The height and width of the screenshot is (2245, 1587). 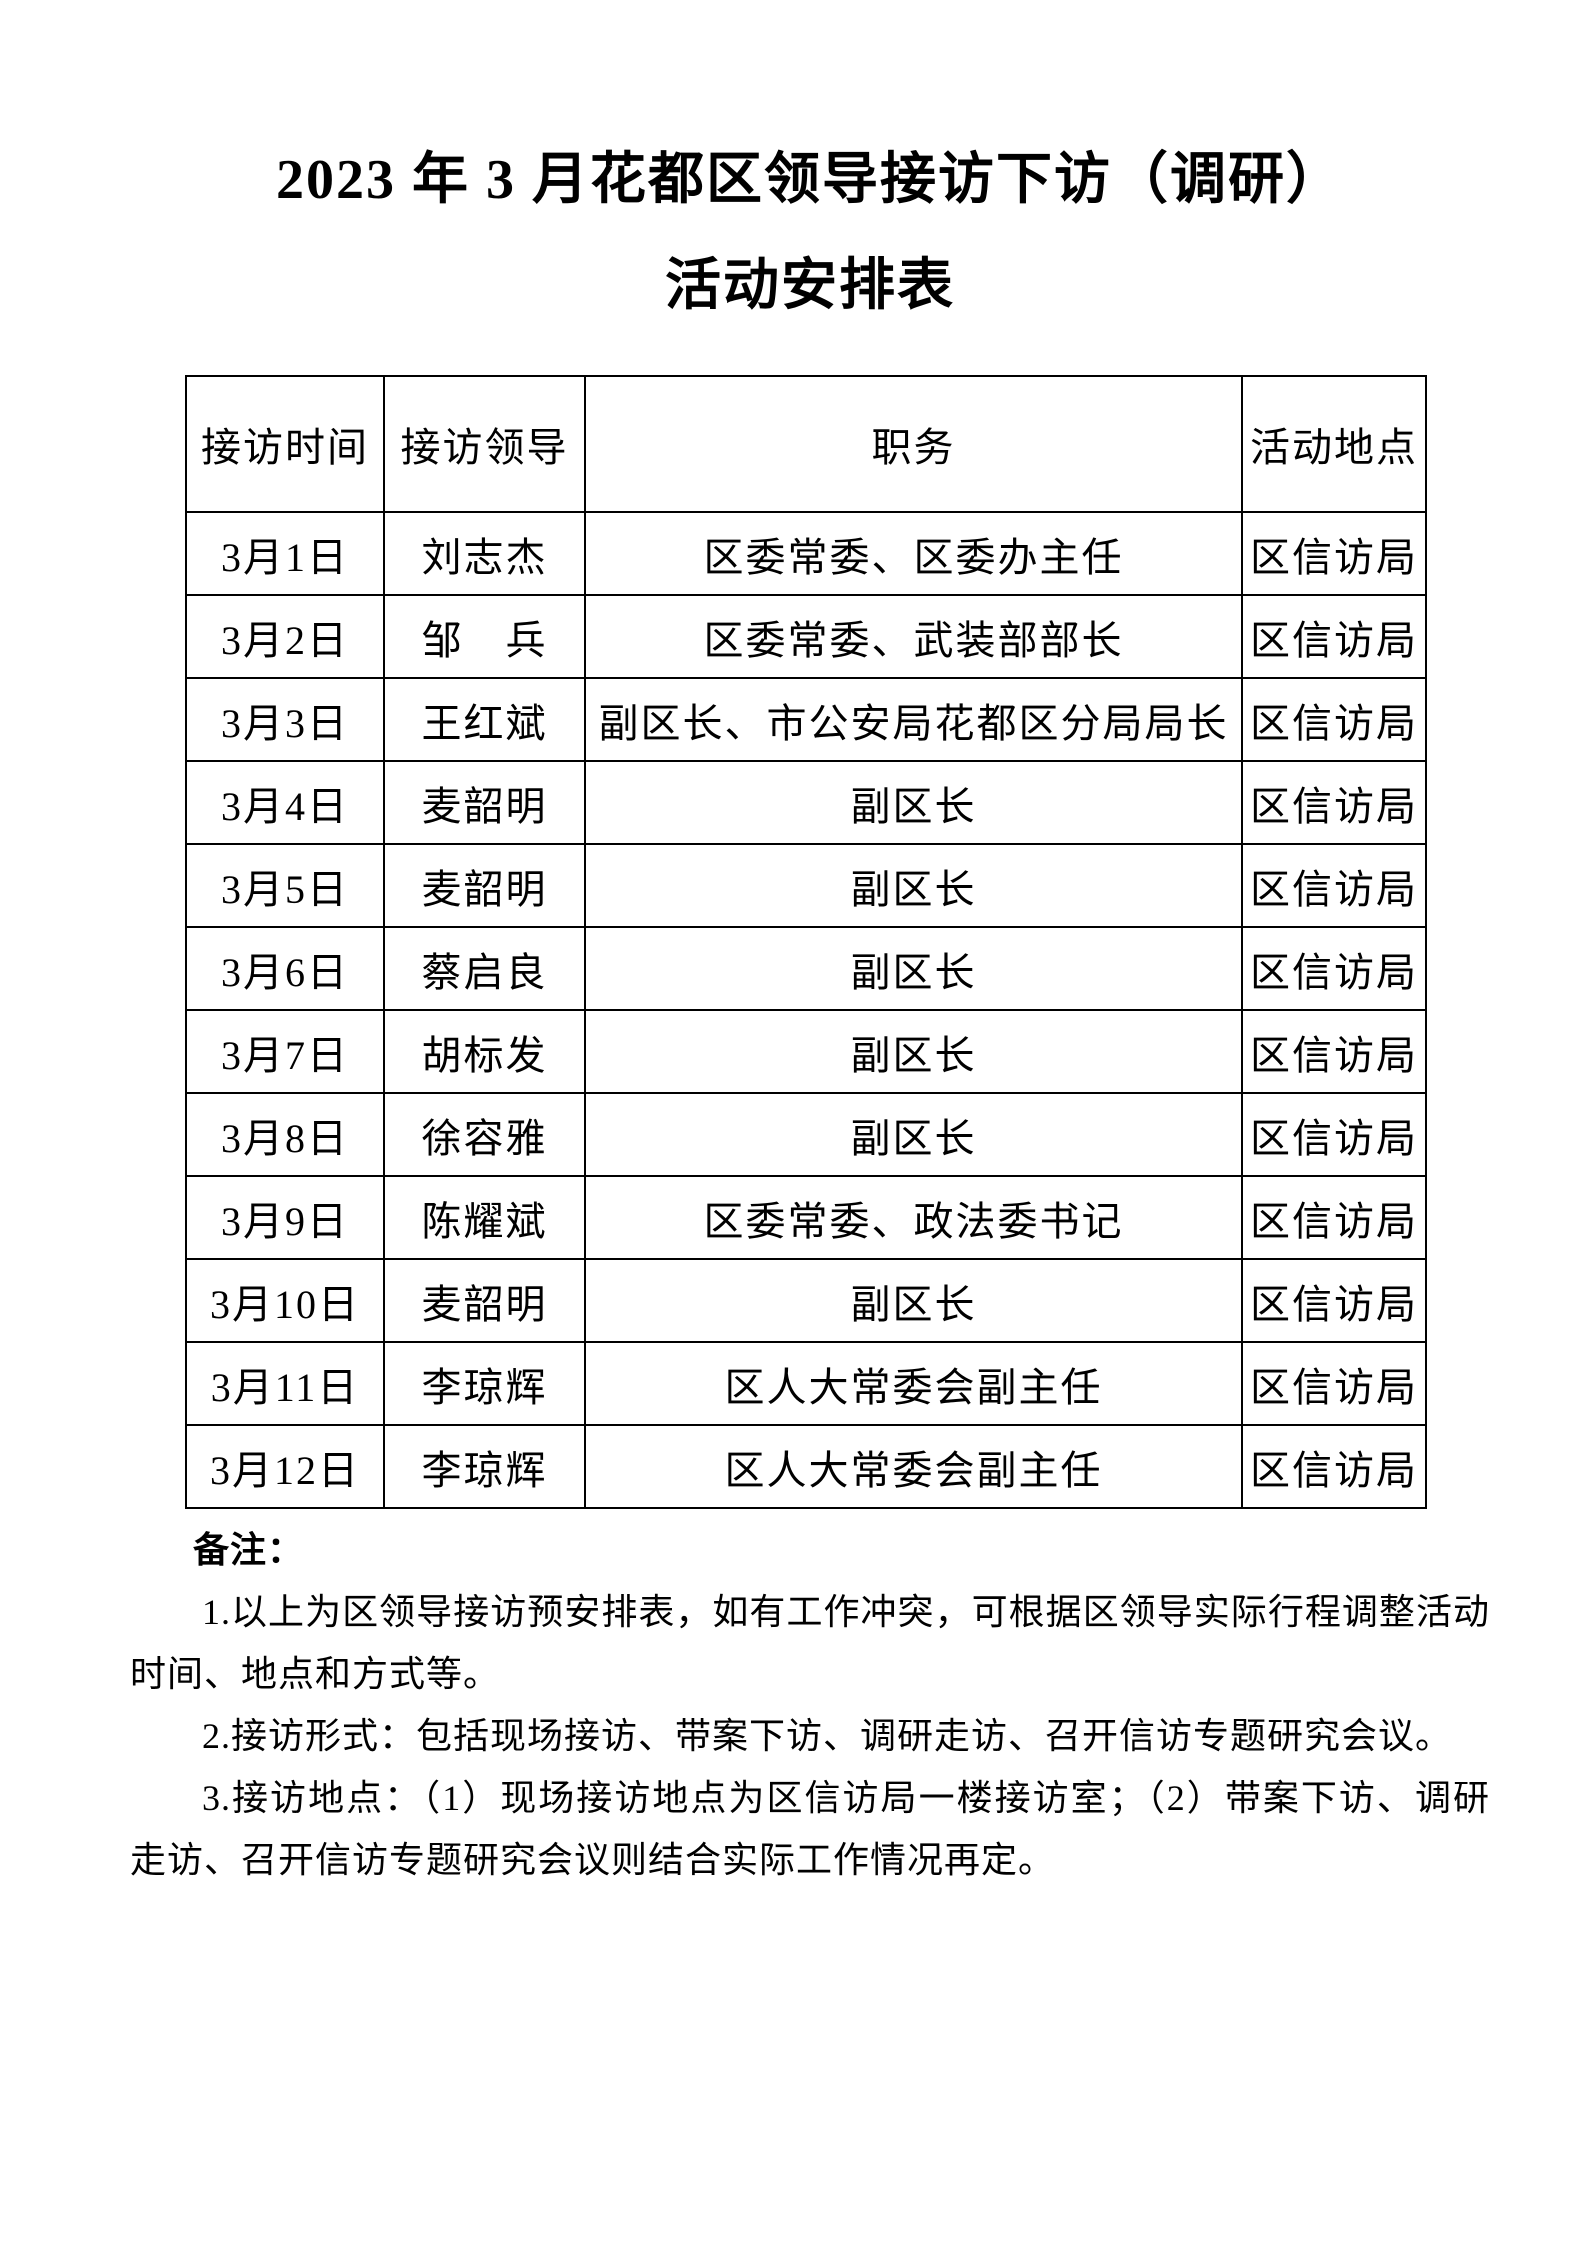 What do you see at coordinates (484, 719) in the screenshot?
I see `cell-reception-leader: 王红斌` at bounding box center [484, 719].